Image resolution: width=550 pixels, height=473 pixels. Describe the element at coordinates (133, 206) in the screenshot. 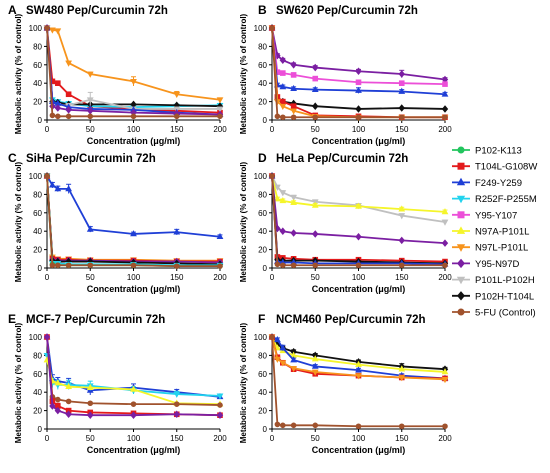

I see `series-f249-y259-c` at that location.